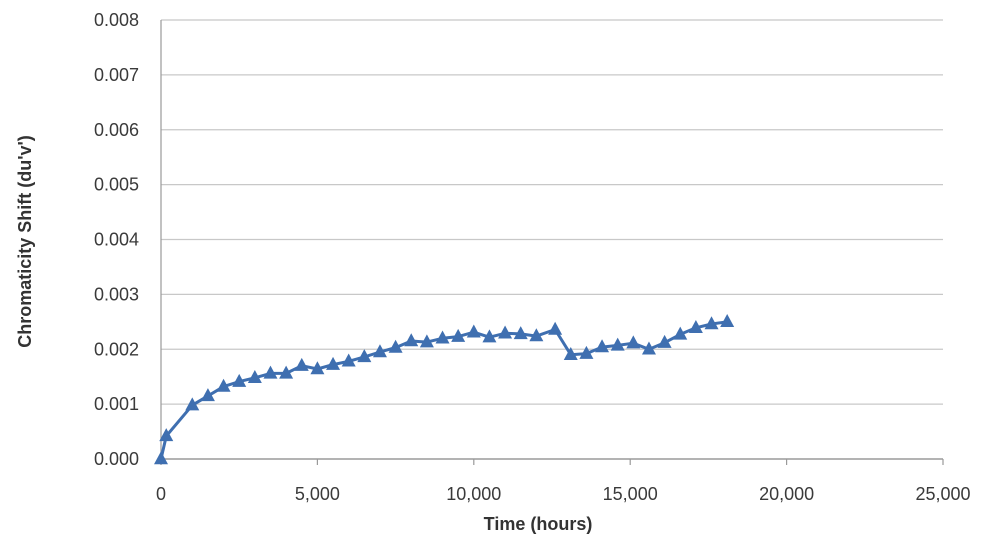  What do you see at coordinates (116, 294) in the screenshot?
I see `y-tick-label: 0.003` at bounding box center [116, 294].